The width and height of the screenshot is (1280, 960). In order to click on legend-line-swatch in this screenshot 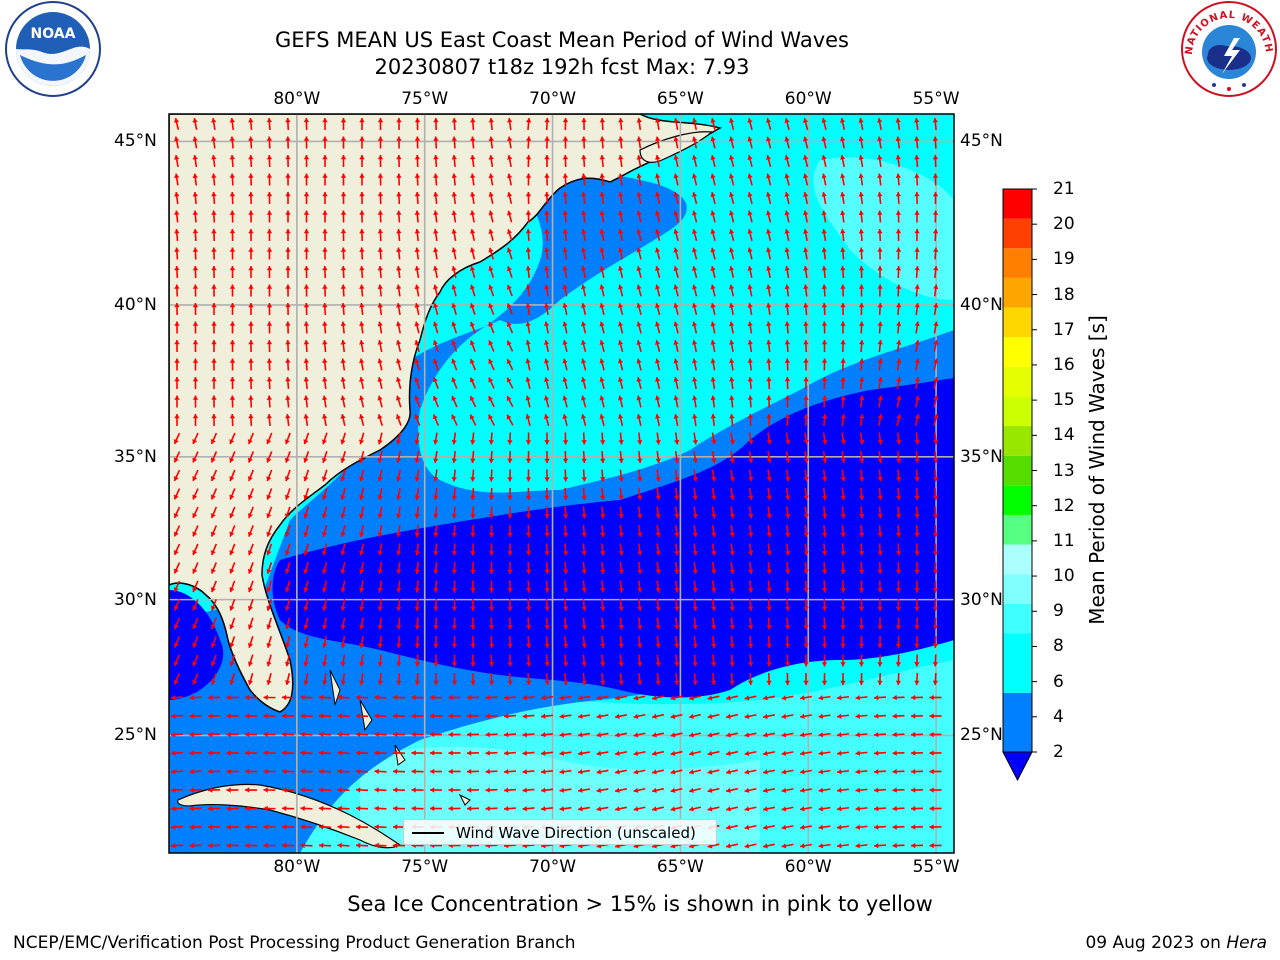, I will do `click(428, 833)`.